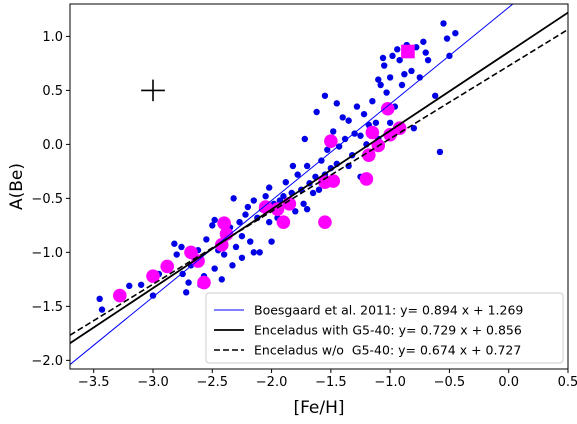 The height and width of the screenshot is (424, 577). Describe the element at coordinates (388, 330) in the screenshot. I see `legend-label-2: Enceladus with G5-40: y= 0.729 x + 0.856` at that location.